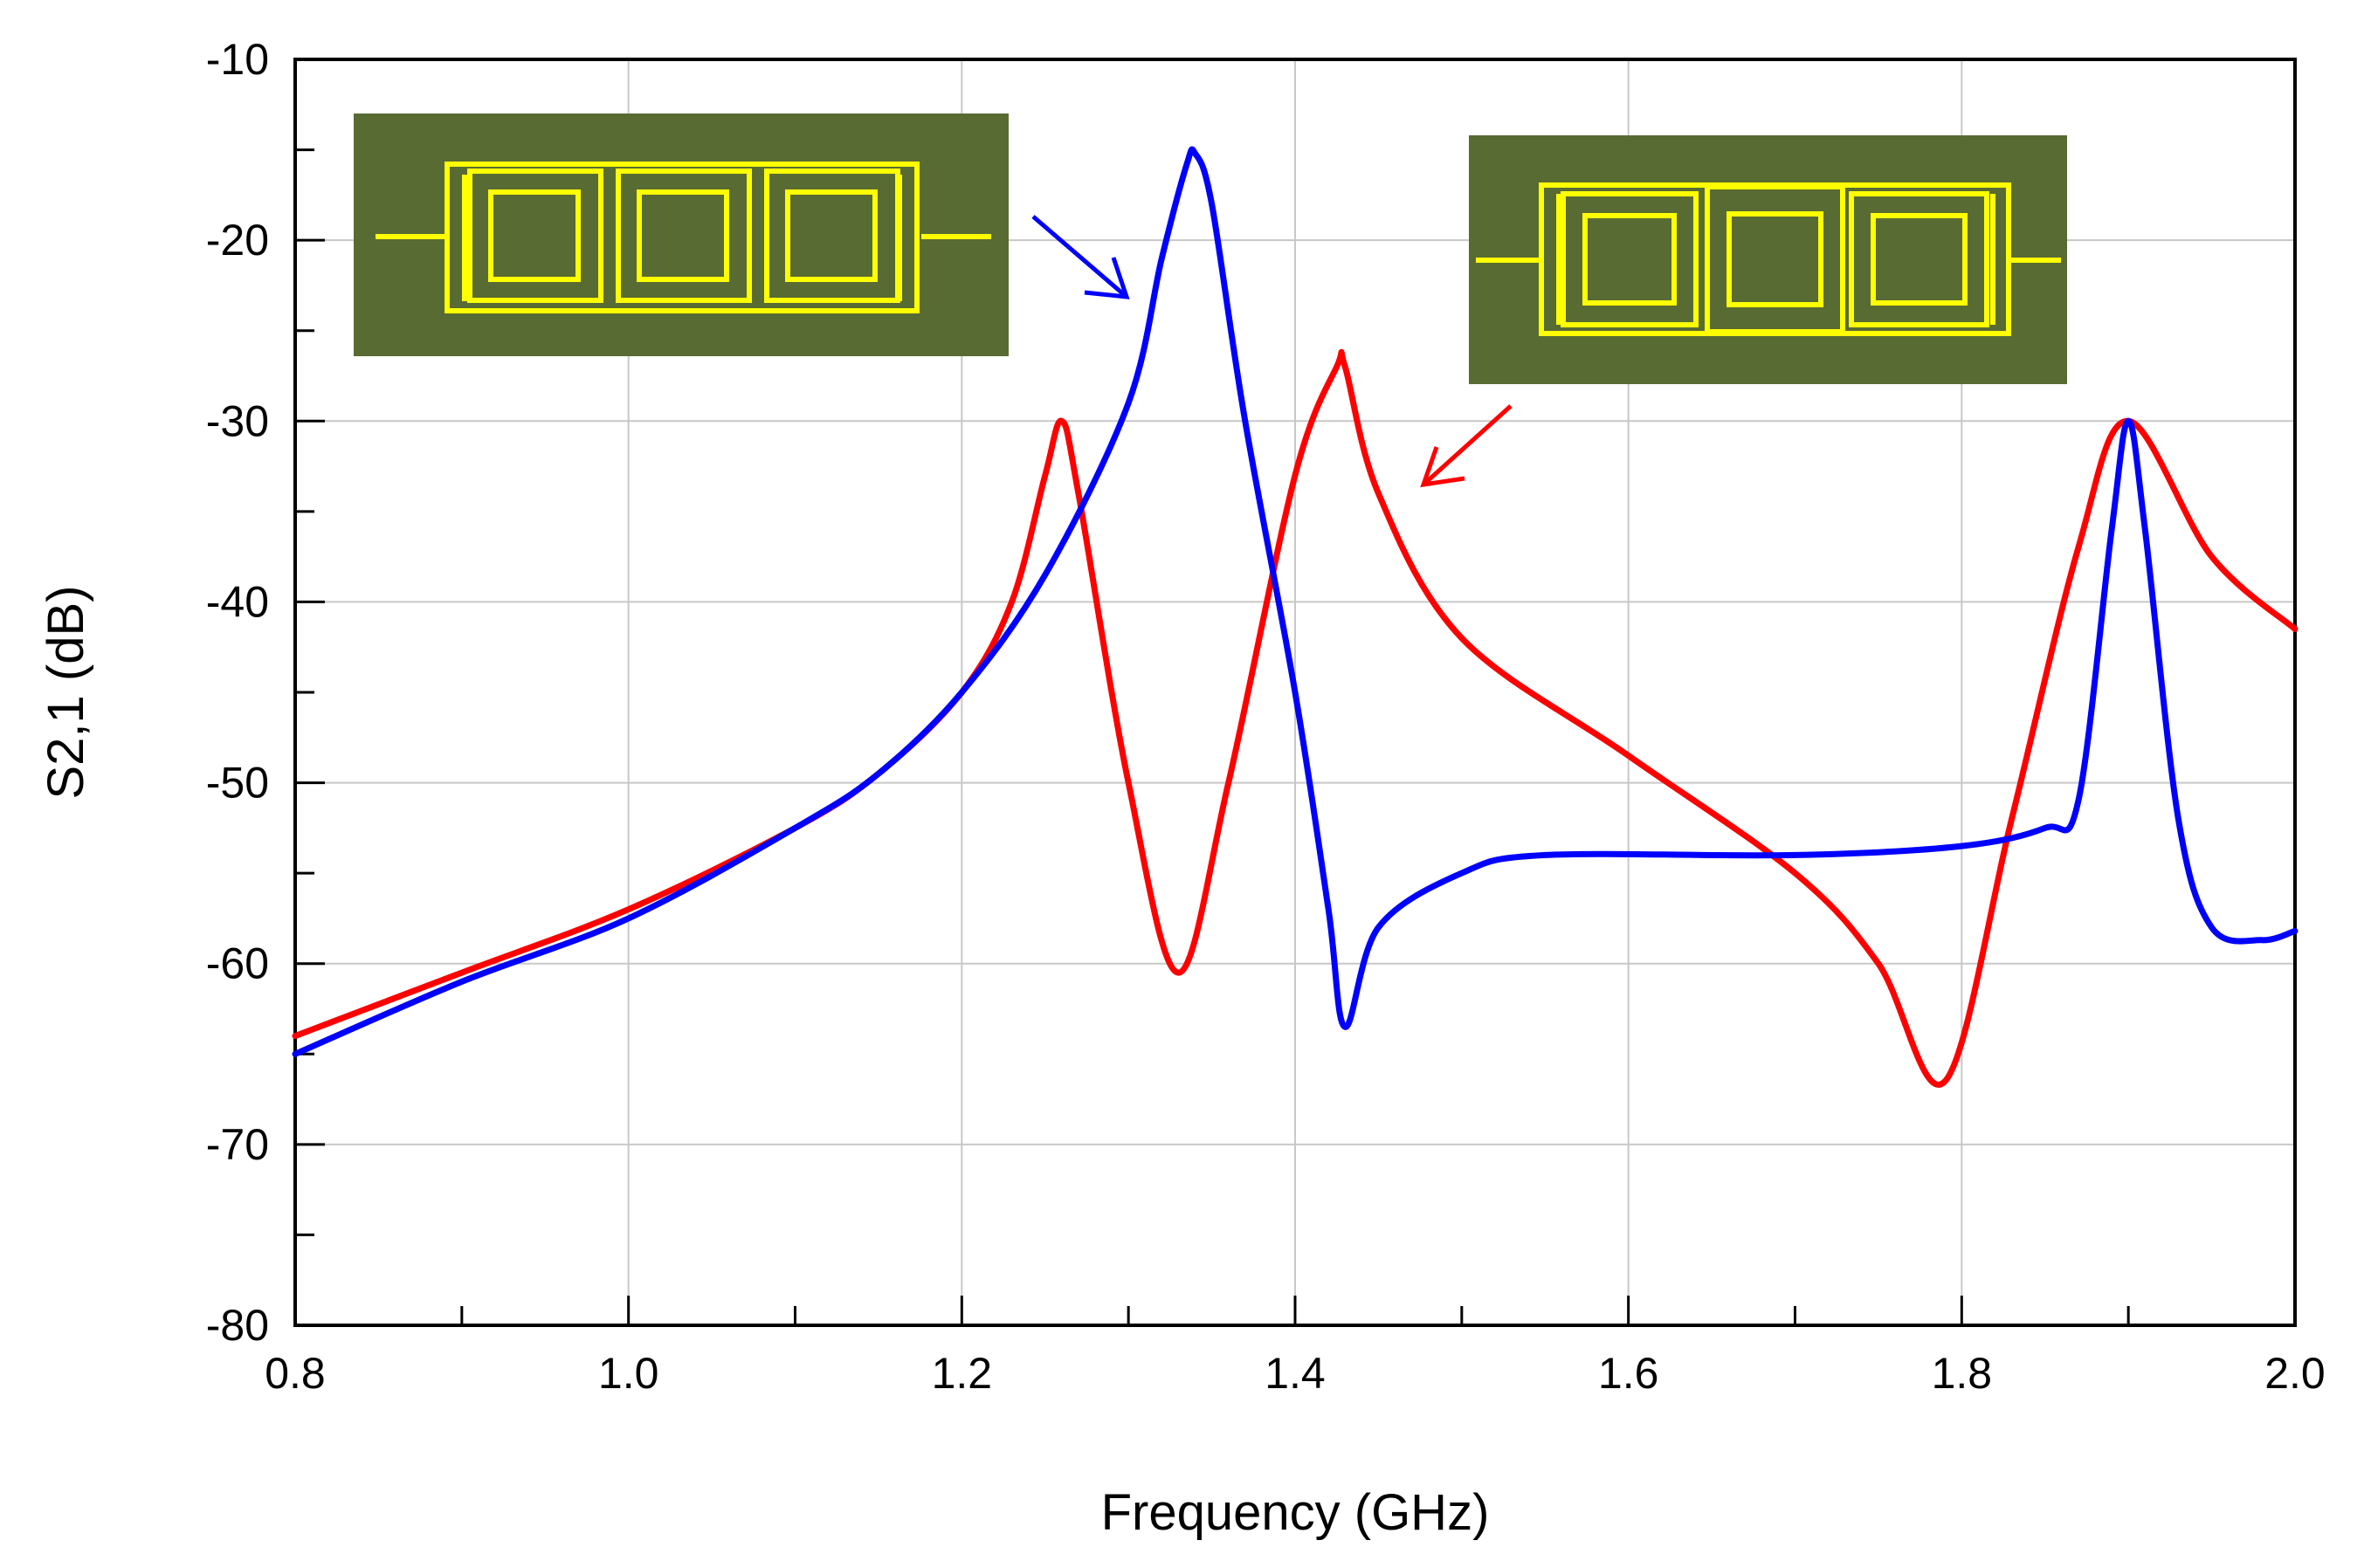 This screenshot has width=2364, height=1568. Describe the element at coordinates (295, 1374) in the screenshot. I see `x-tick-label-0: 0.8` at that location.